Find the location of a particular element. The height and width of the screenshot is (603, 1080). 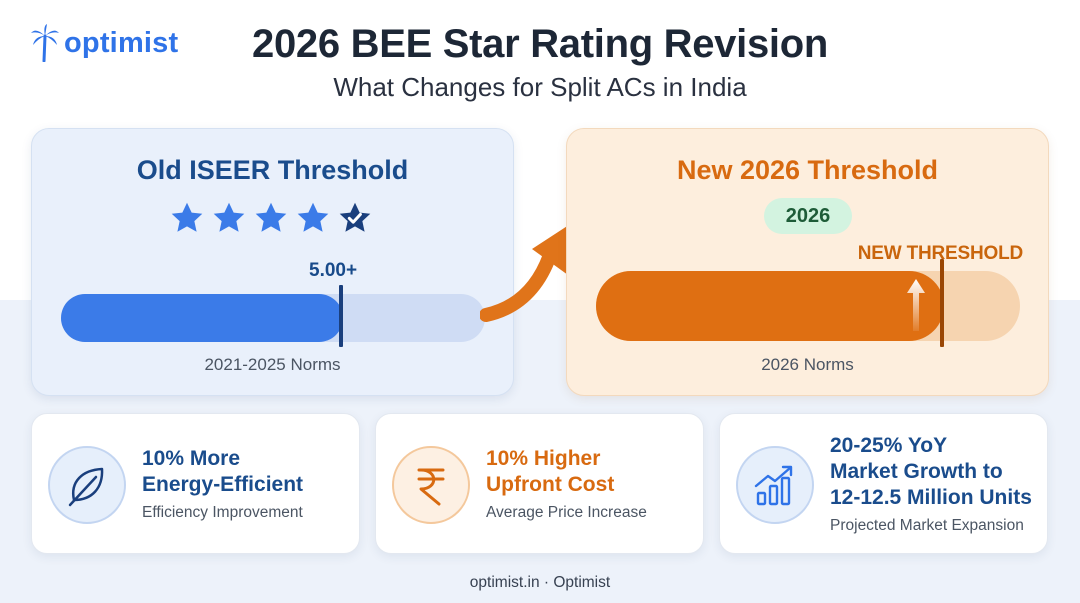

old-threshold-value: 5.00+ is located at coordinates (333, 270).